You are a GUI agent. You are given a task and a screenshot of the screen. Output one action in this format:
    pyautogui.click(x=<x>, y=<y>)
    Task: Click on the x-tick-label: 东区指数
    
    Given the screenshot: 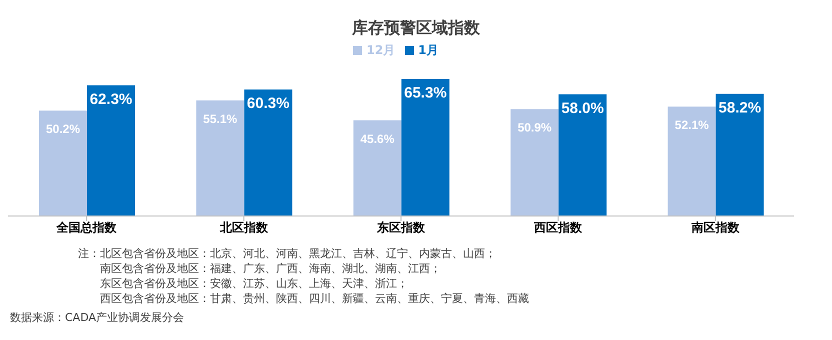 What is the action you would take?
    pyautogui.click(x=401, y=227)
    